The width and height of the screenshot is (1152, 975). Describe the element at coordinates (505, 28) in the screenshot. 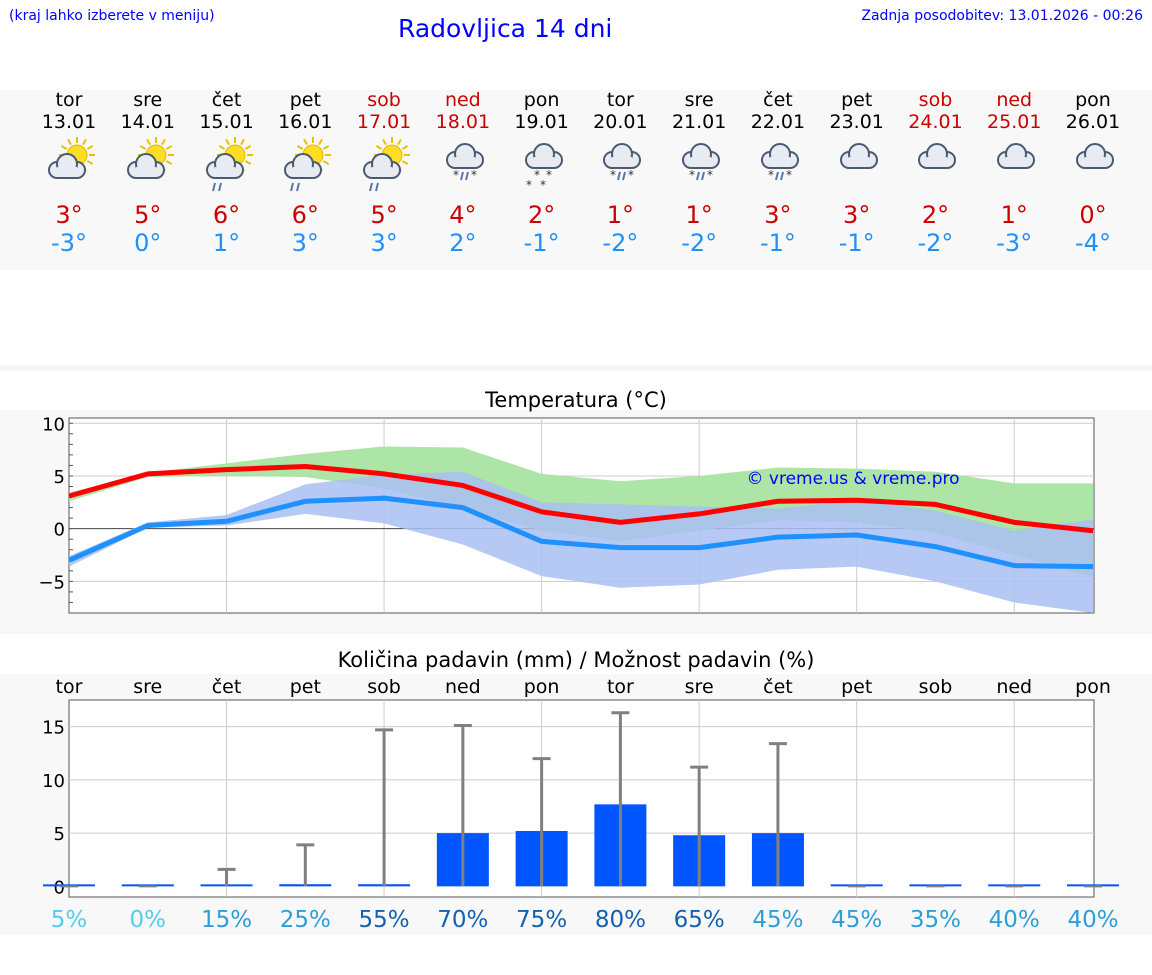

I see `page-title: Radovljica 14 dni` at that location.